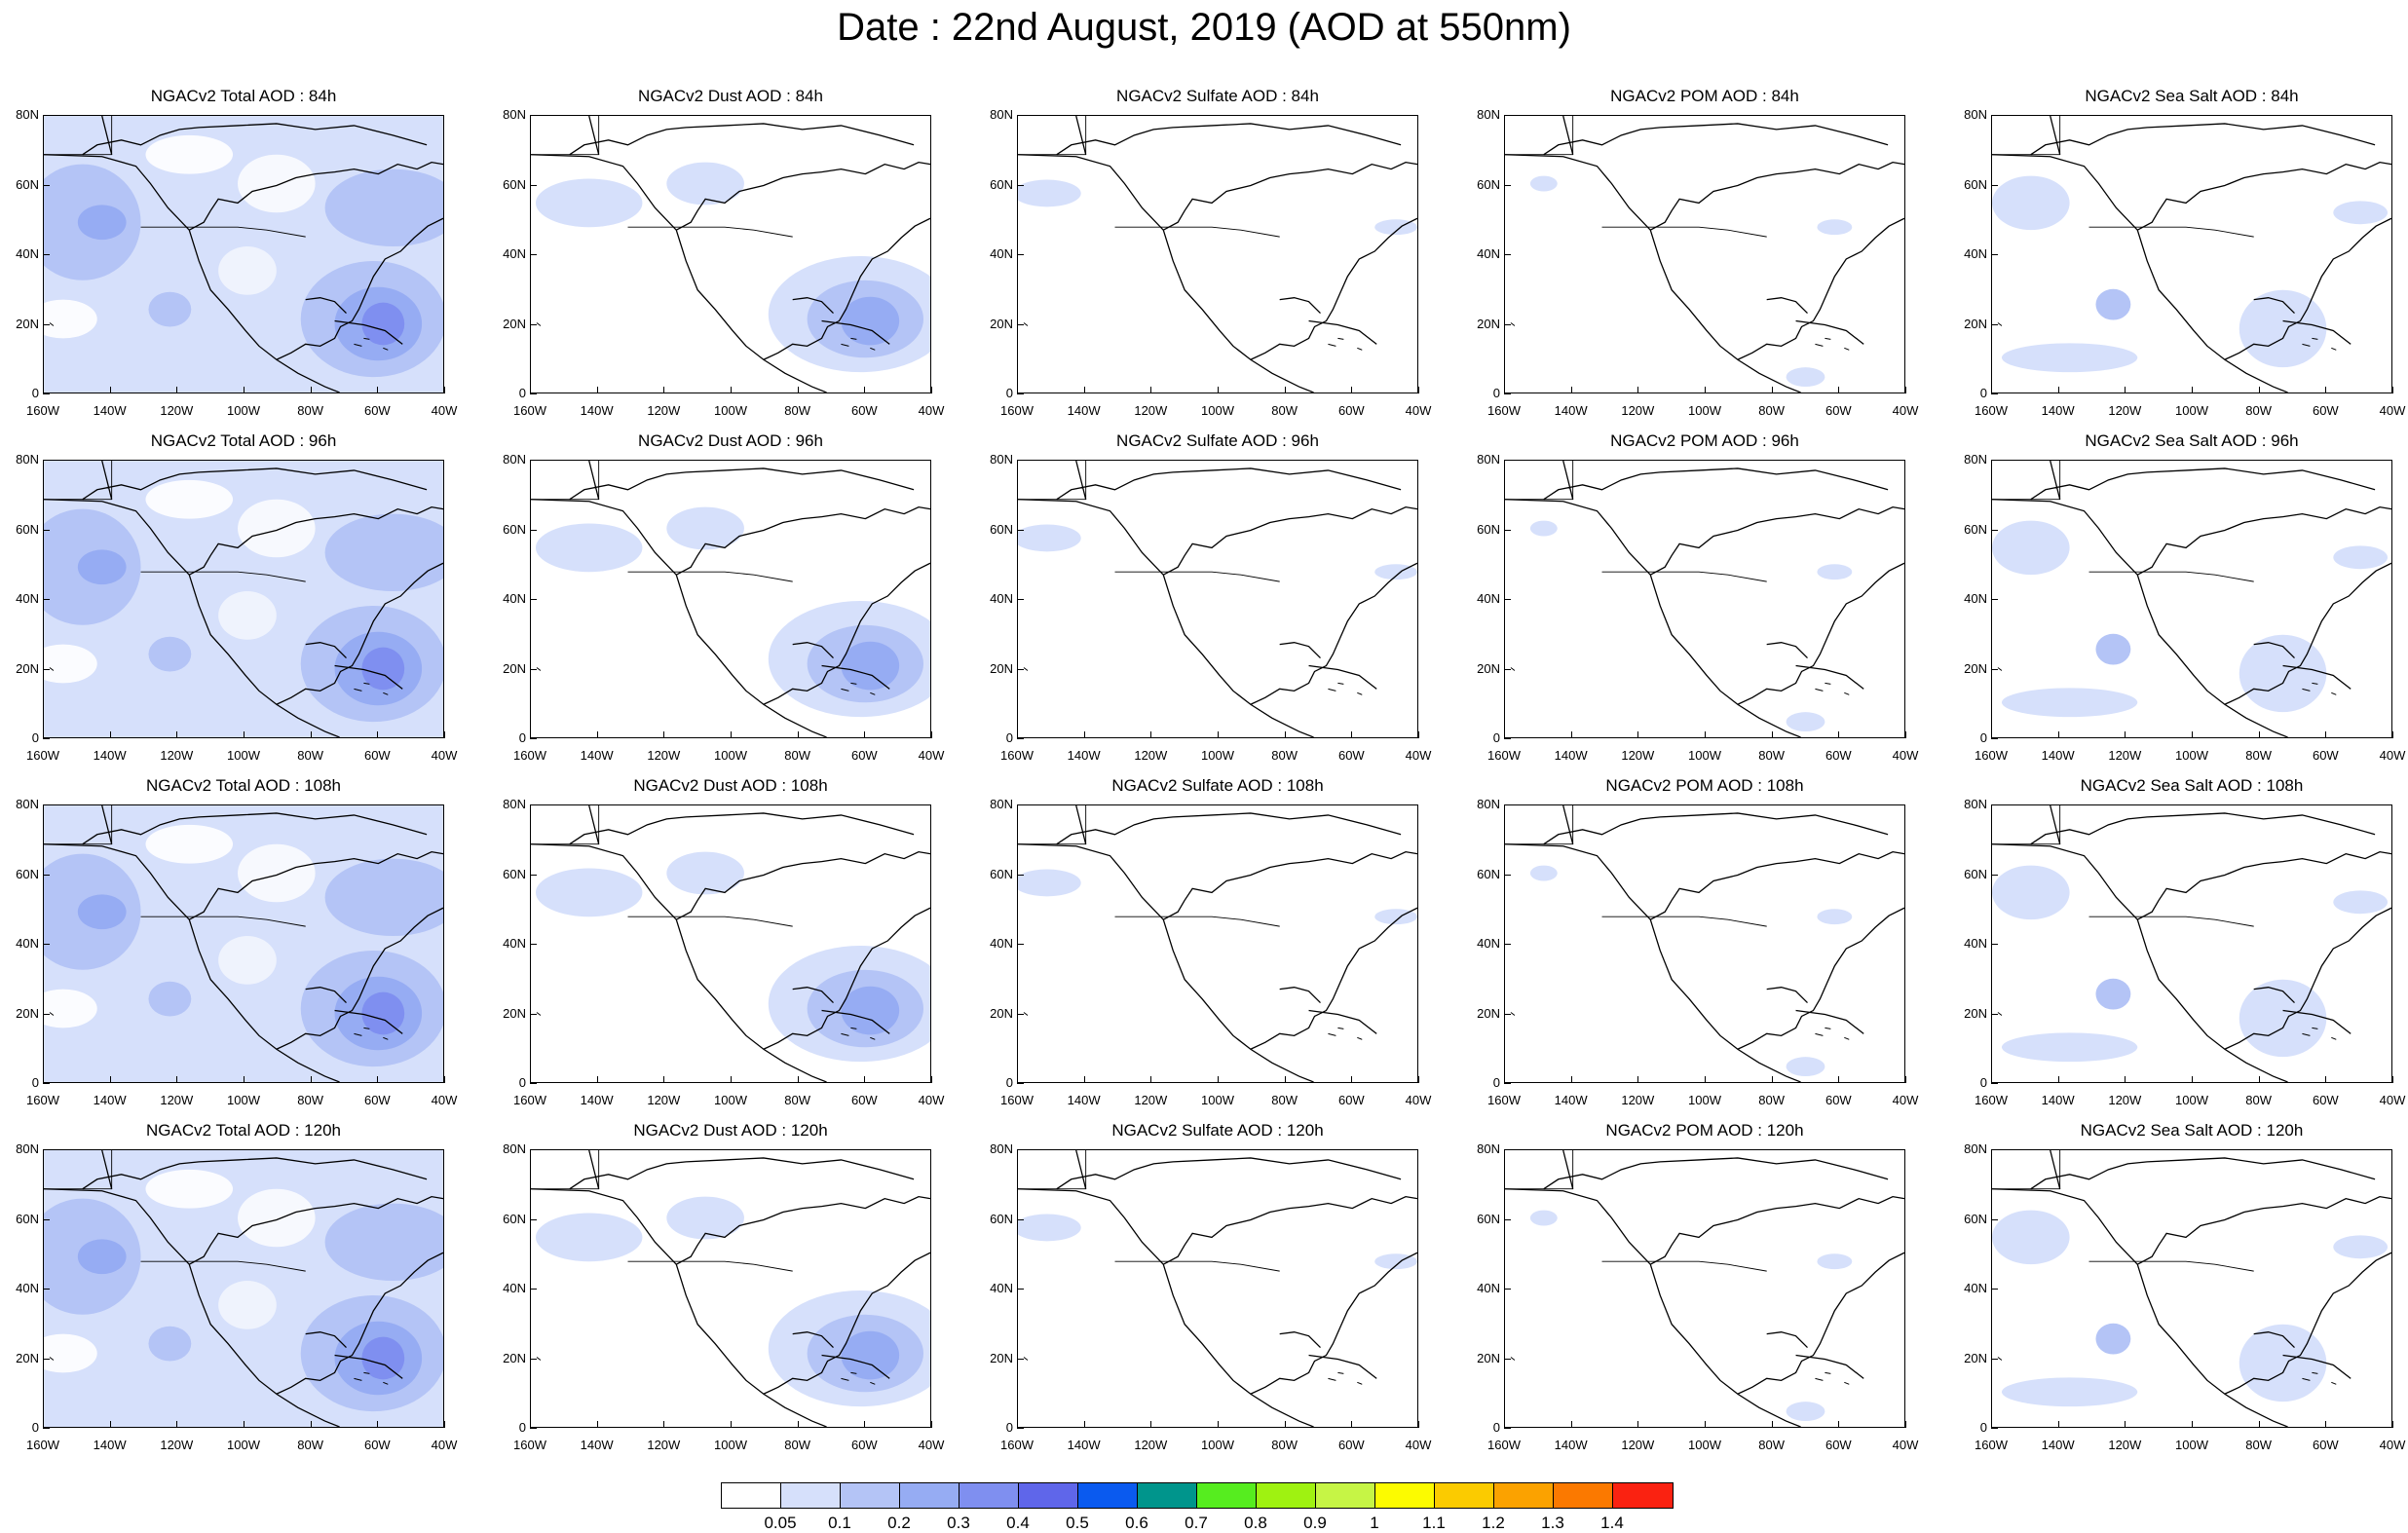 This screenshot has height=1533, width=2408. I want to click on islands, so click(1680, 336).